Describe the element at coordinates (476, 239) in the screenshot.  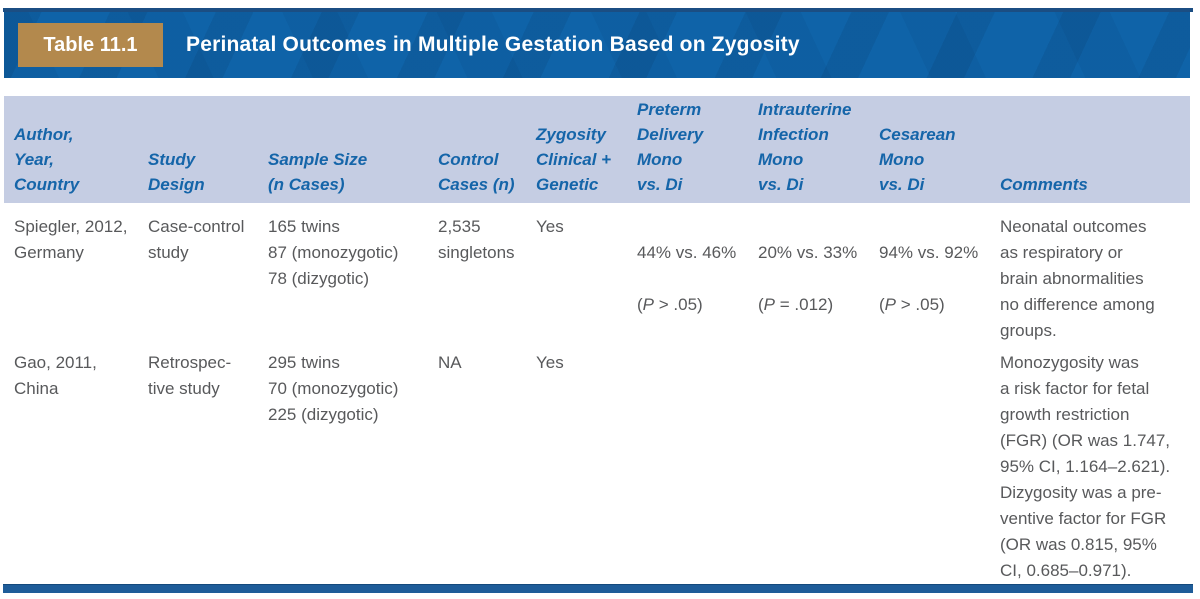
I see `cell-control-cases: 2,535 singletons` at that location.